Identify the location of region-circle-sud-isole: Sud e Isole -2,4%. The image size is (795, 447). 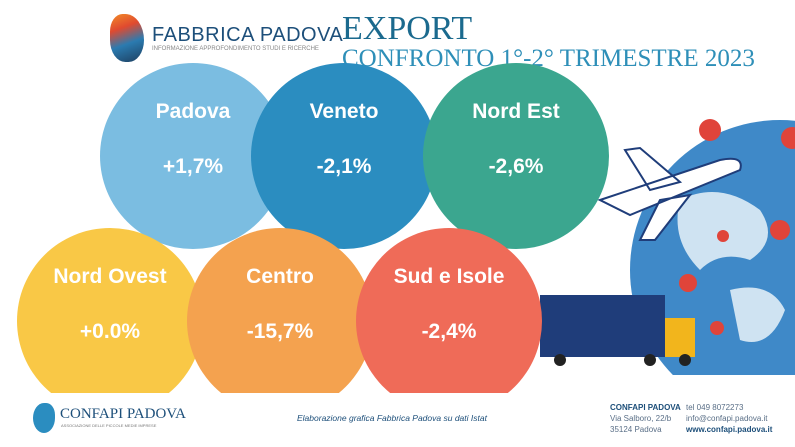
(449, 321).